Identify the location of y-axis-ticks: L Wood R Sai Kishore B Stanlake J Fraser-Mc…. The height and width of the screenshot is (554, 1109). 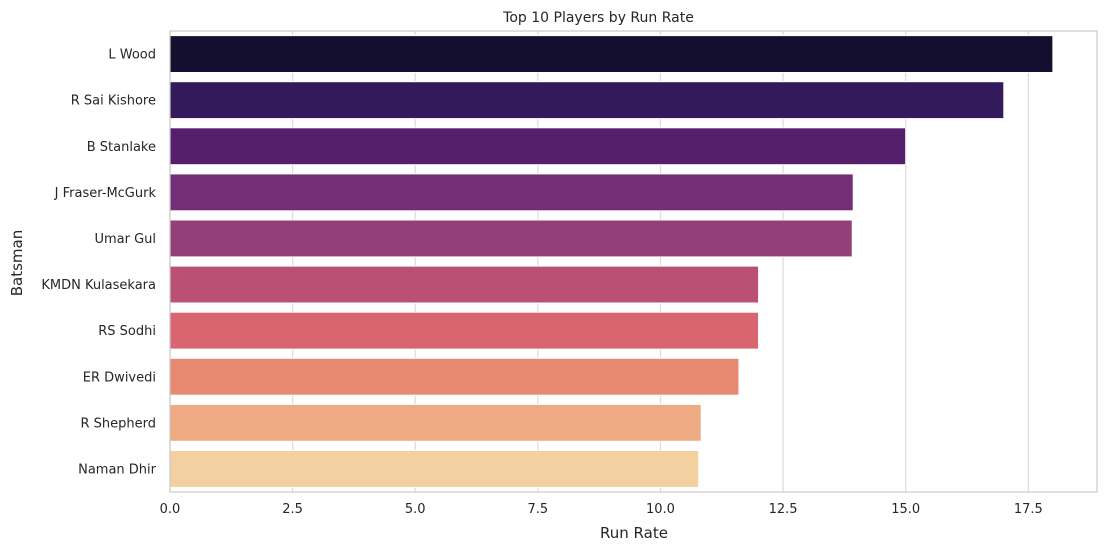
(98, 263).